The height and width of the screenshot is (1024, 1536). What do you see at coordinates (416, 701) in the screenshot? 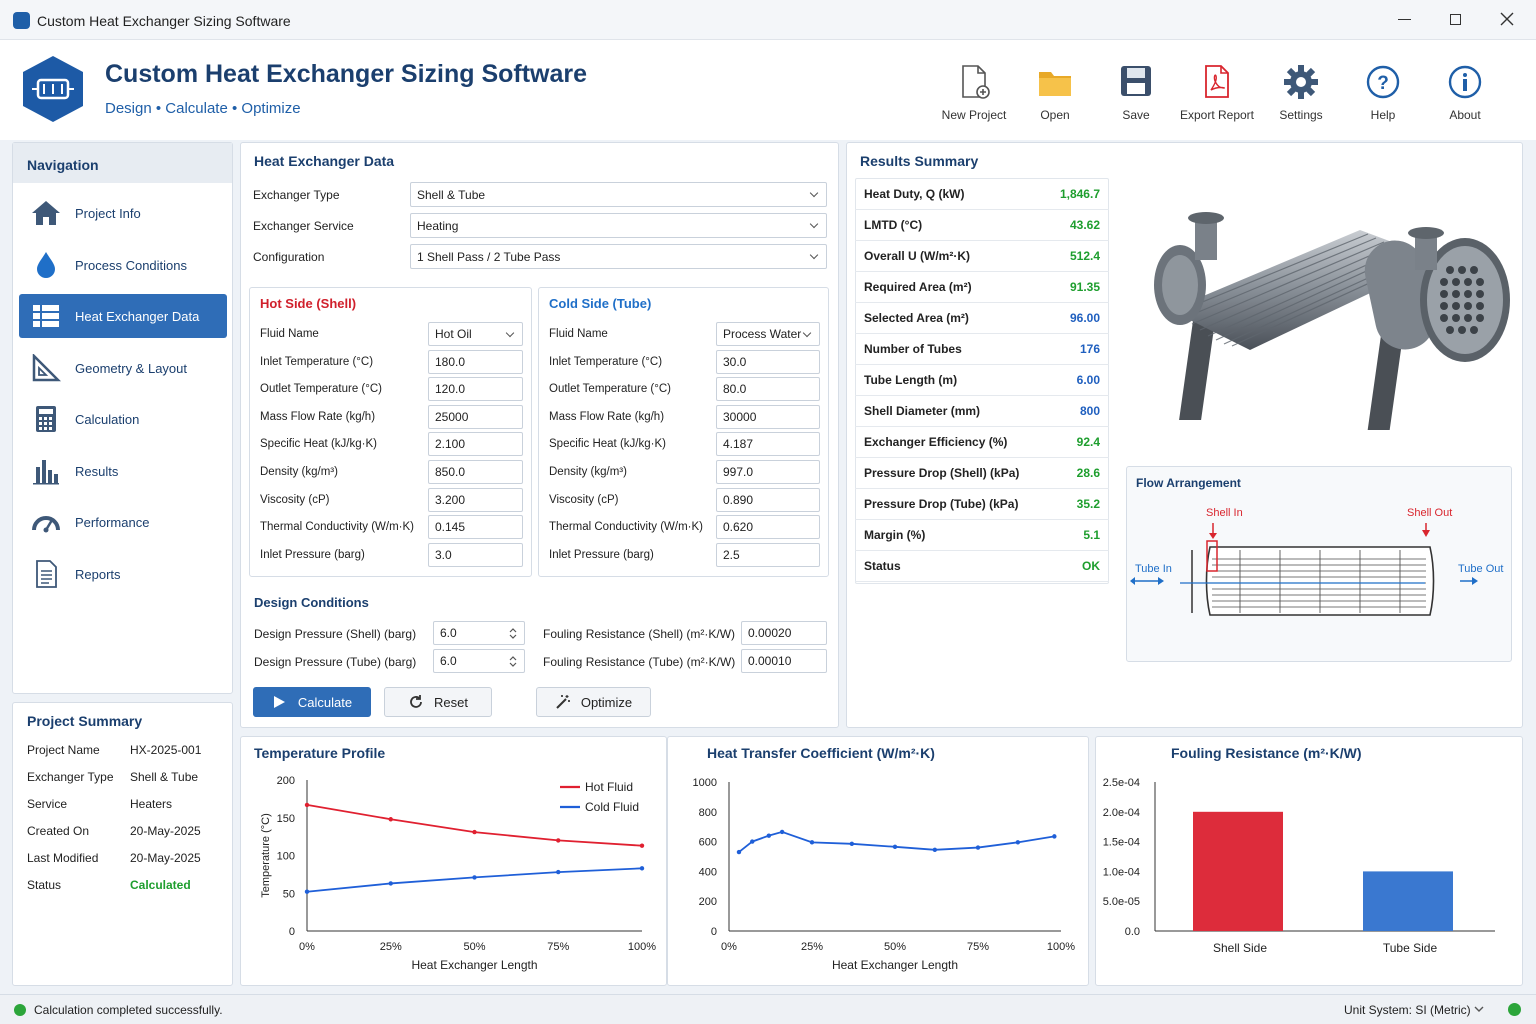
I see `refresh-icon` at bounding box center [416, 701].